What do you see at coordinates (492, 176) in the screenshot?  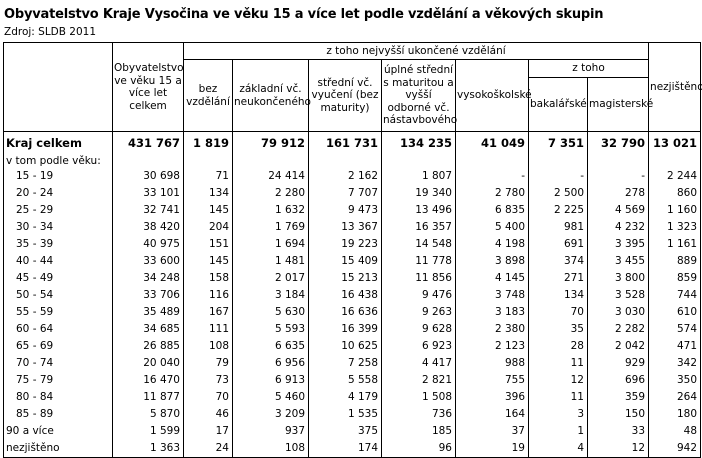 I see `table-cell: -` at bounding box center [492, 176].